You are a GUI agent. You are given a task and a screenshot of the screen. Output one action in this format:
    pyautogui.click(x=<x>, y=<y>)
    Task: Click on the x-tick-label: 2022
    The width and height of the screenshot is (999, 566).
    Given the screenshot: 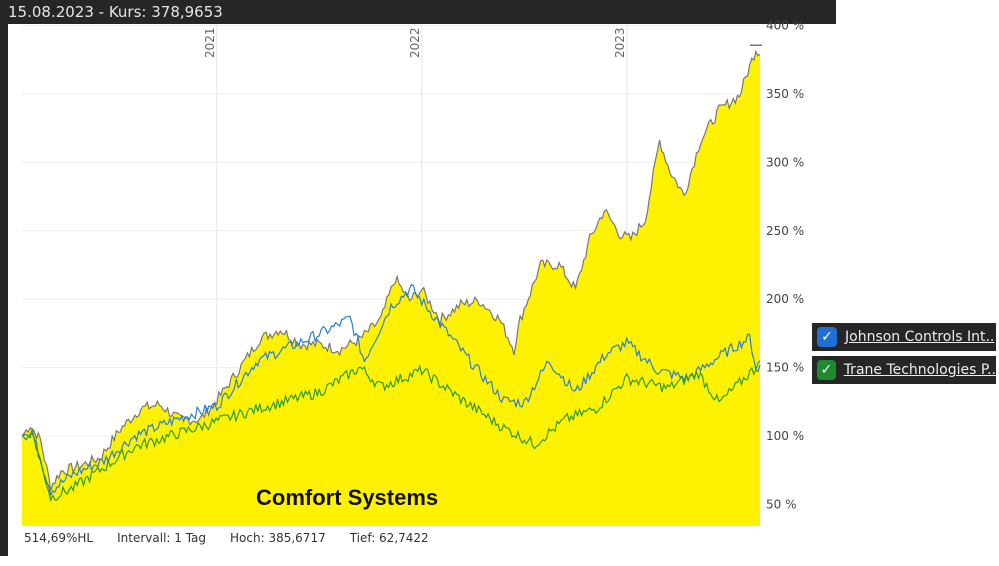 What is the action you would take?
    pyautogui.click(x=415, y=42)
    